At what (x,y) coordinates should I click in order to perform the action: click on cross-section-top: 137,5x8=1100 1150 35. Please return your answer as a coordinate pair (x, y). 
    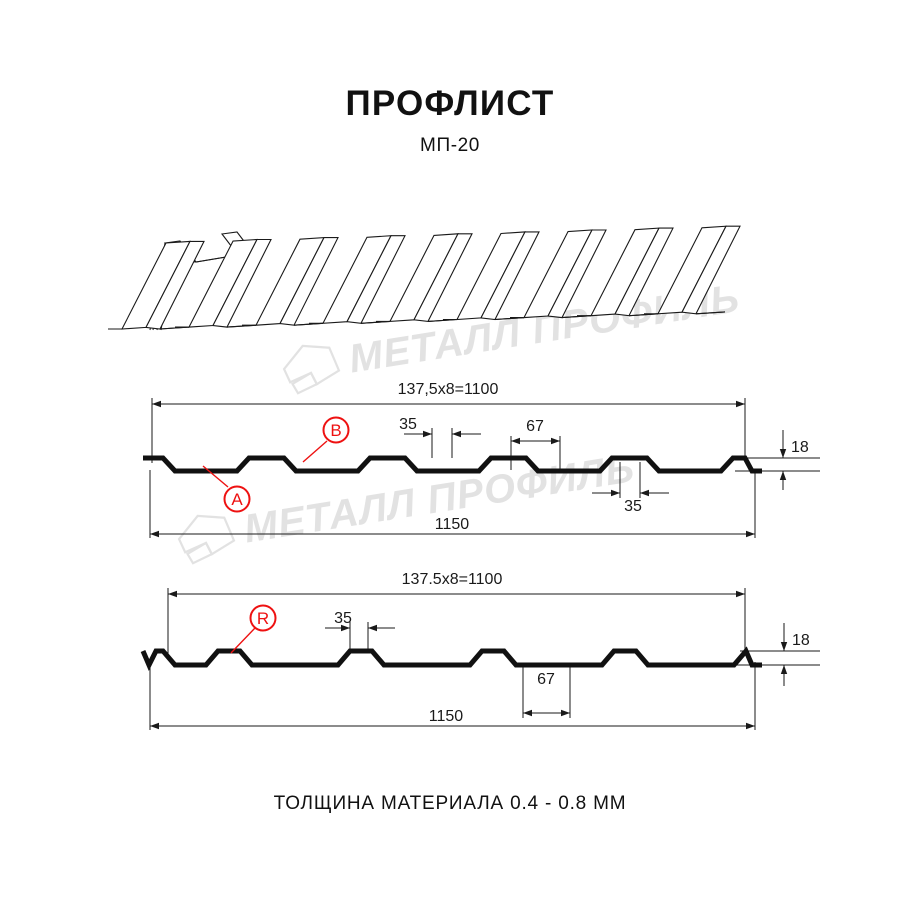
    Looking at the image, I should click on (481, 459).